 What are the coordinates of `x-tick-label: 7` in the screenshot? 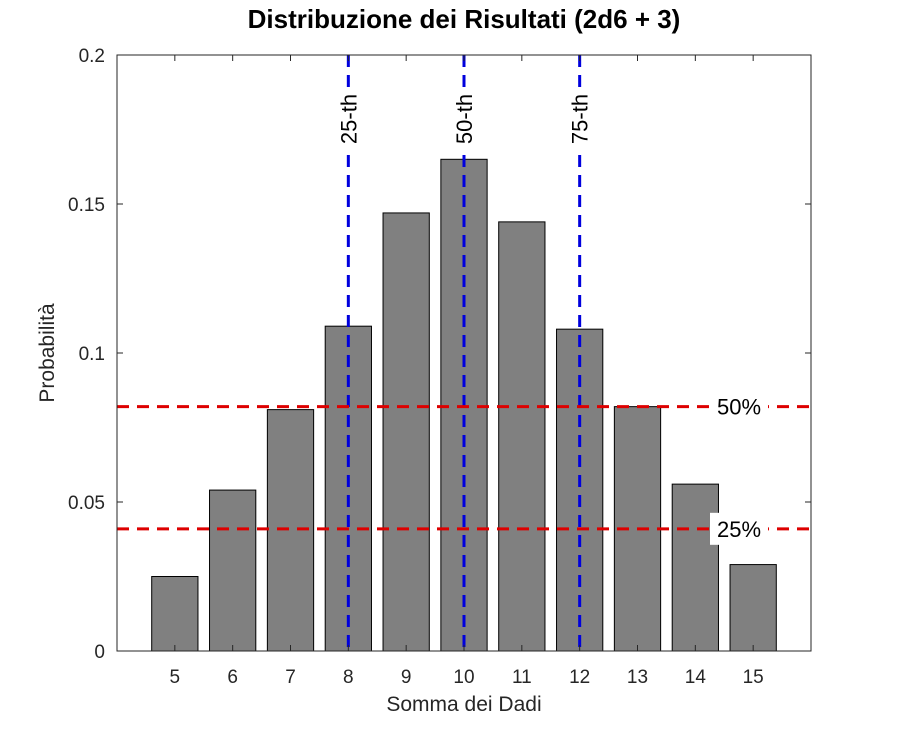 It's located at (290, 677).